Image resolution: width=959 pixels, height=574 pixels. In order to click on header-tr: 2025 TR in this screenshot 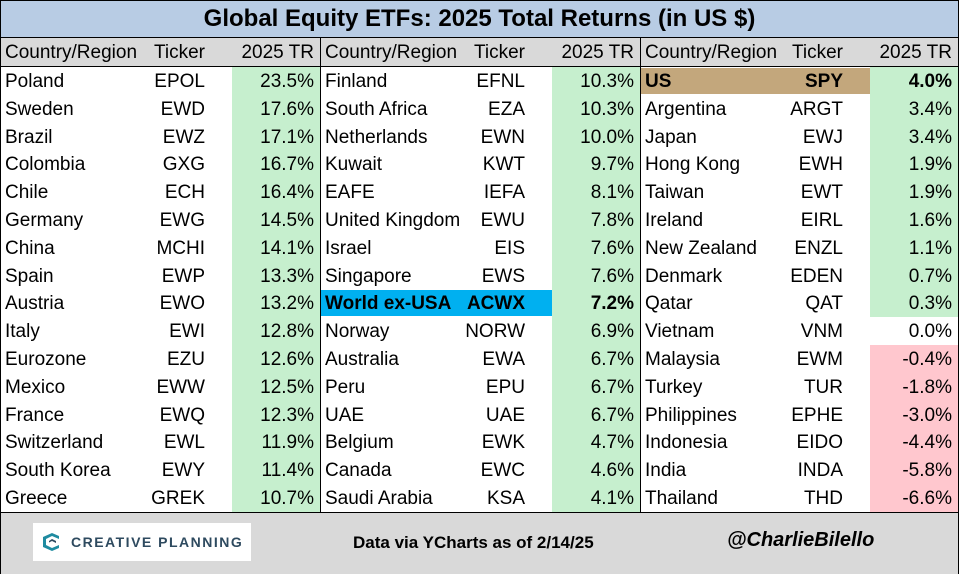, I will do `click(277, 52)`.